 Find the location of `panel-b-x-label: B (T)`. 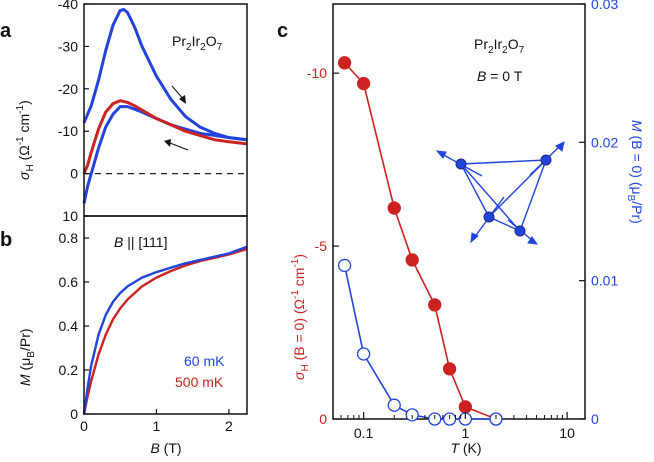

panel-b-x-label: B (T) is located at coordinates (165, 448).